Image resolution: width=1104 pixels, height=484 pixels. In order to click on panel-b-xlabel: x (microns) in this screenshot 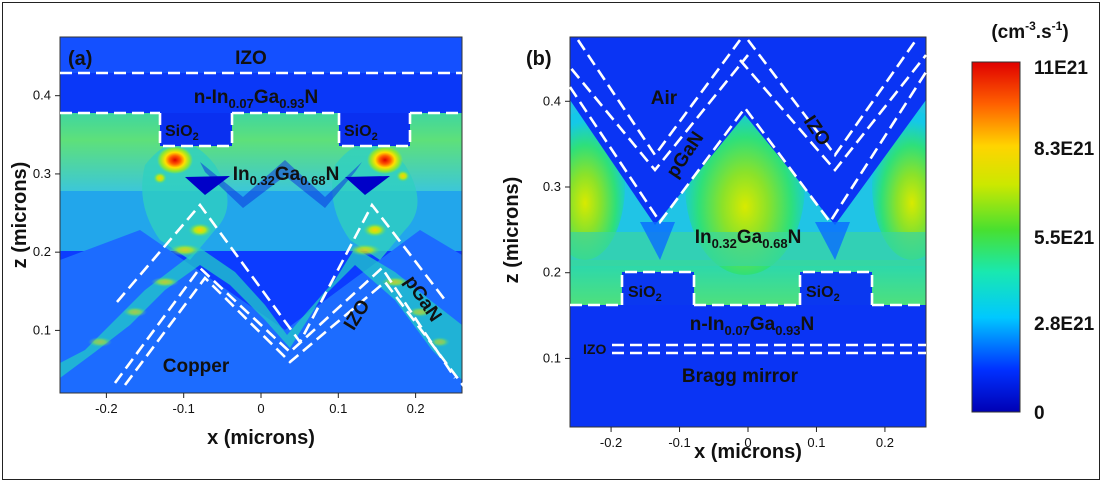, I will do `click(748, 452)`.